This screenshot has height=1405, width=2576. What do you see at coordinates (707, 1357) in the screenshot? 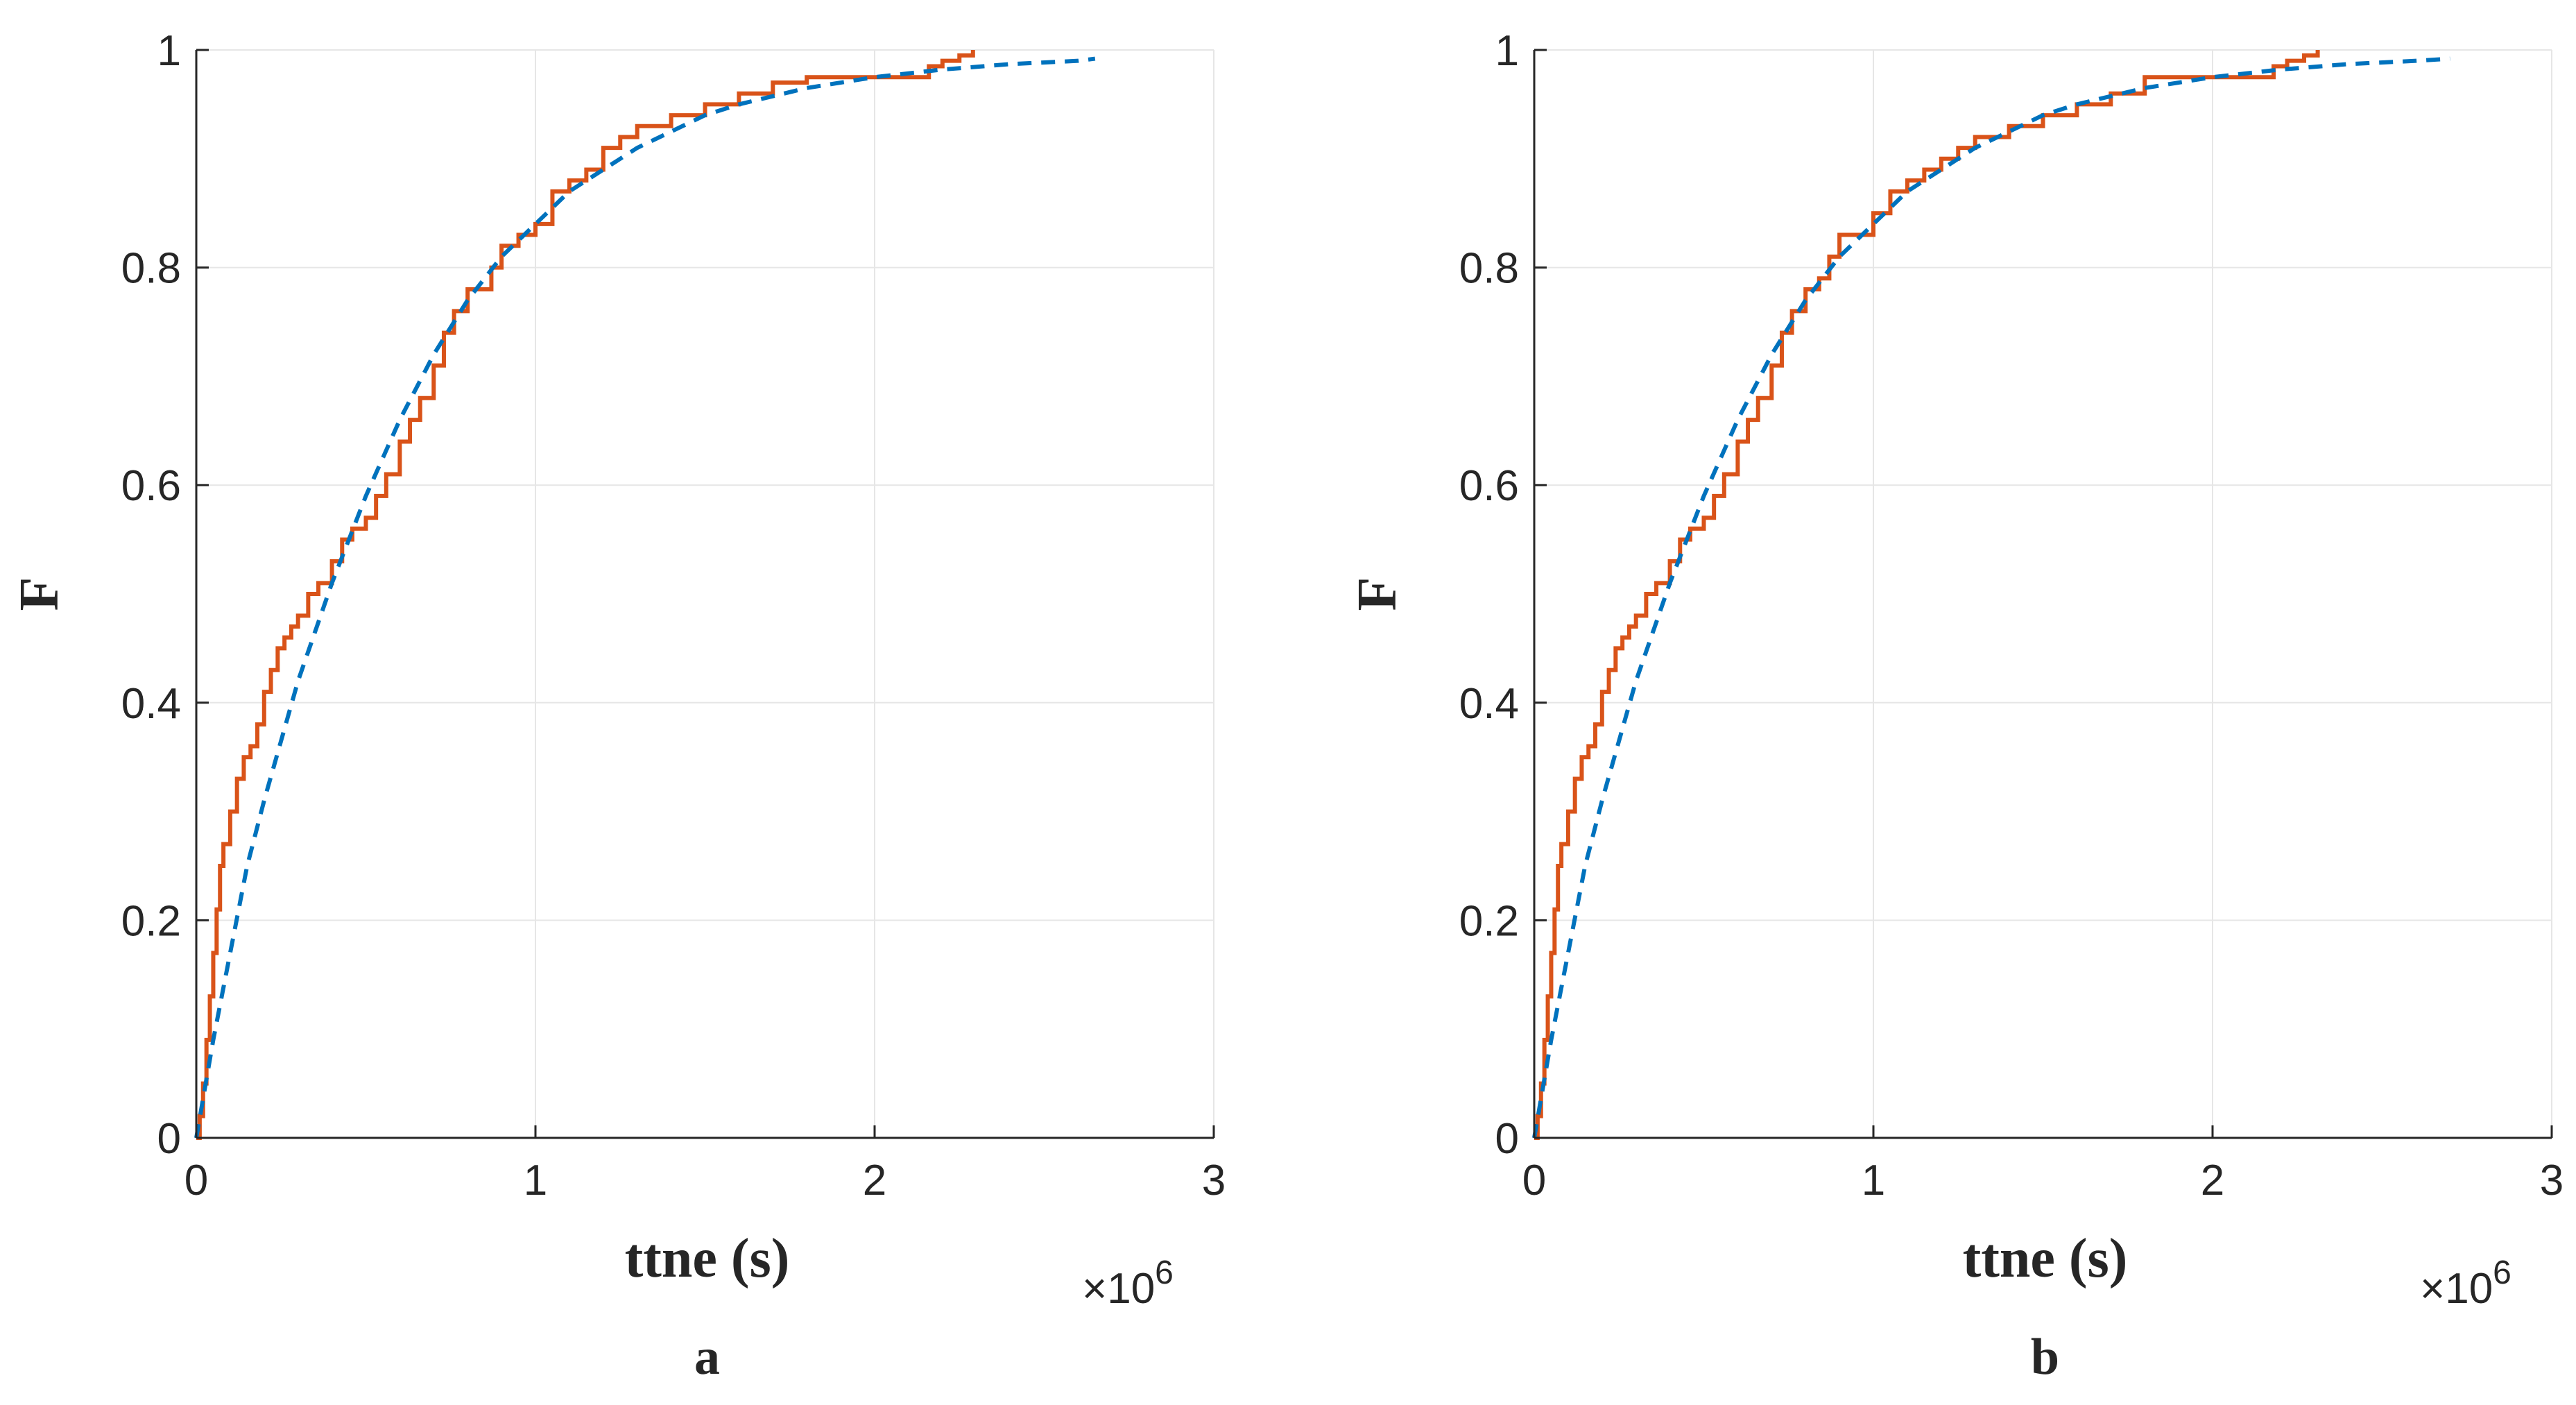
I see `panel-label: a` at bounding box center [707, 1357].